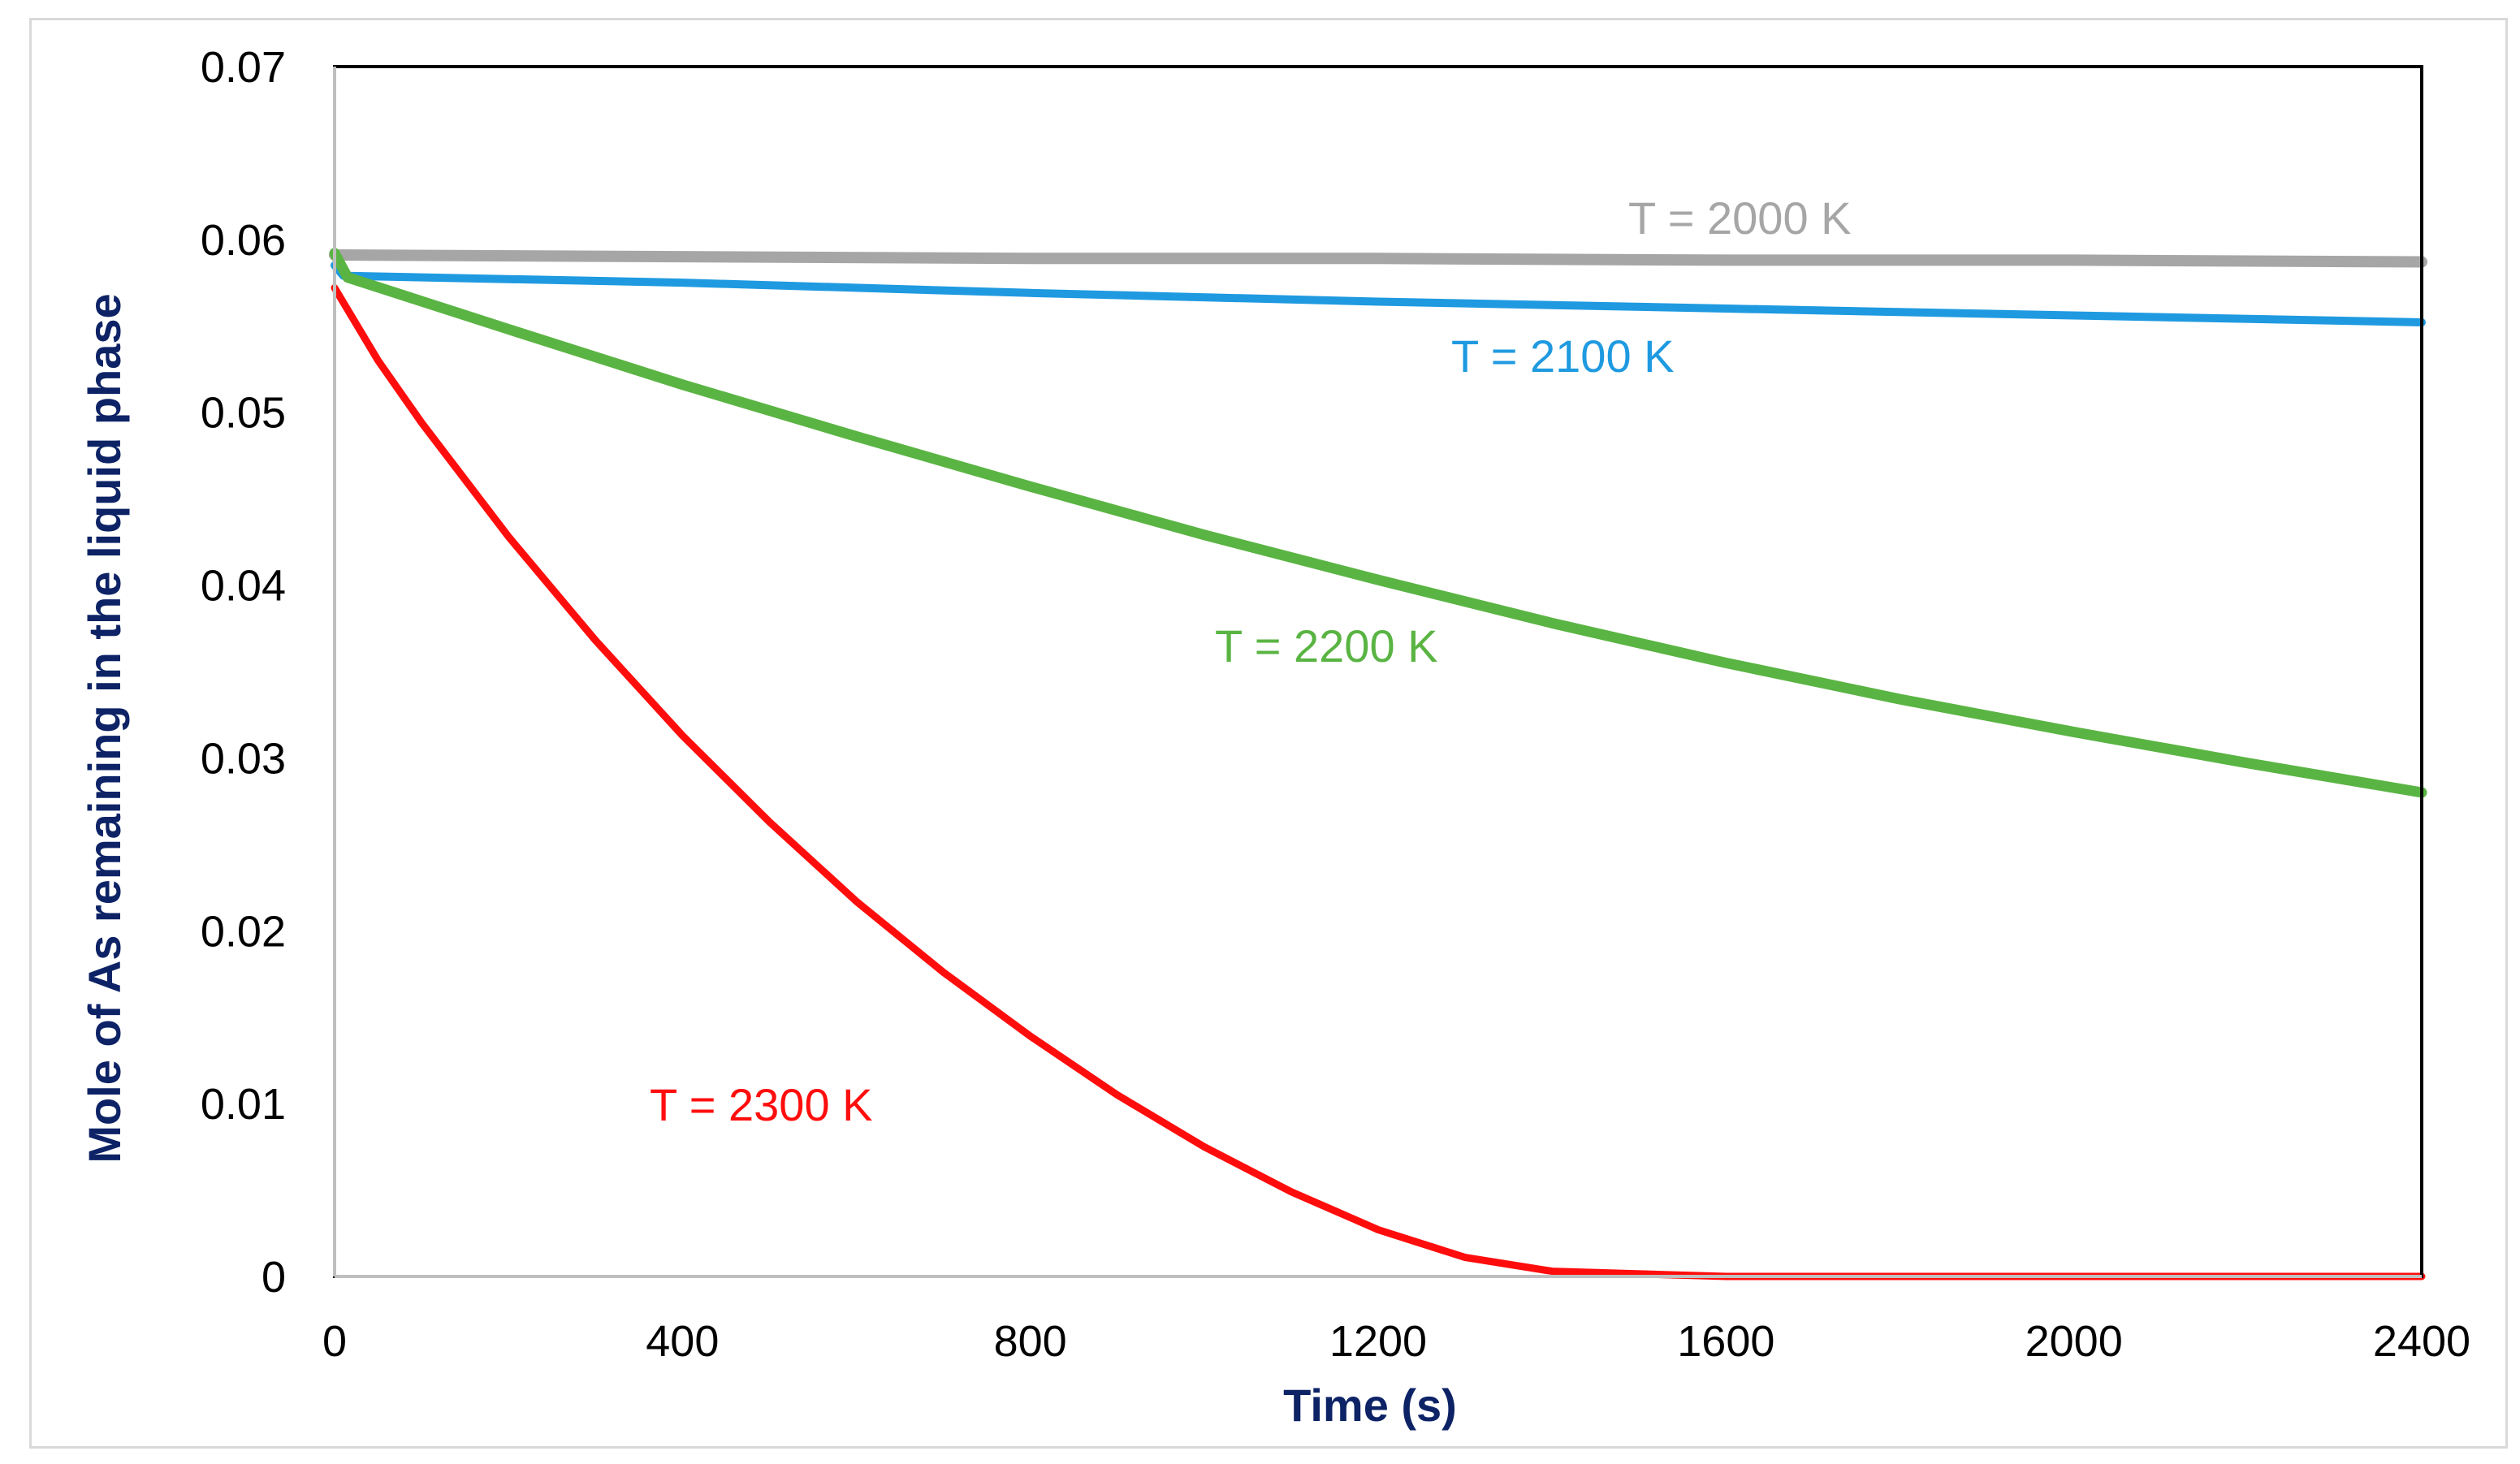 This screenshot has height=1464, width=2520. I want to click on y-tick-label: 0.01, so click(244, 1104).